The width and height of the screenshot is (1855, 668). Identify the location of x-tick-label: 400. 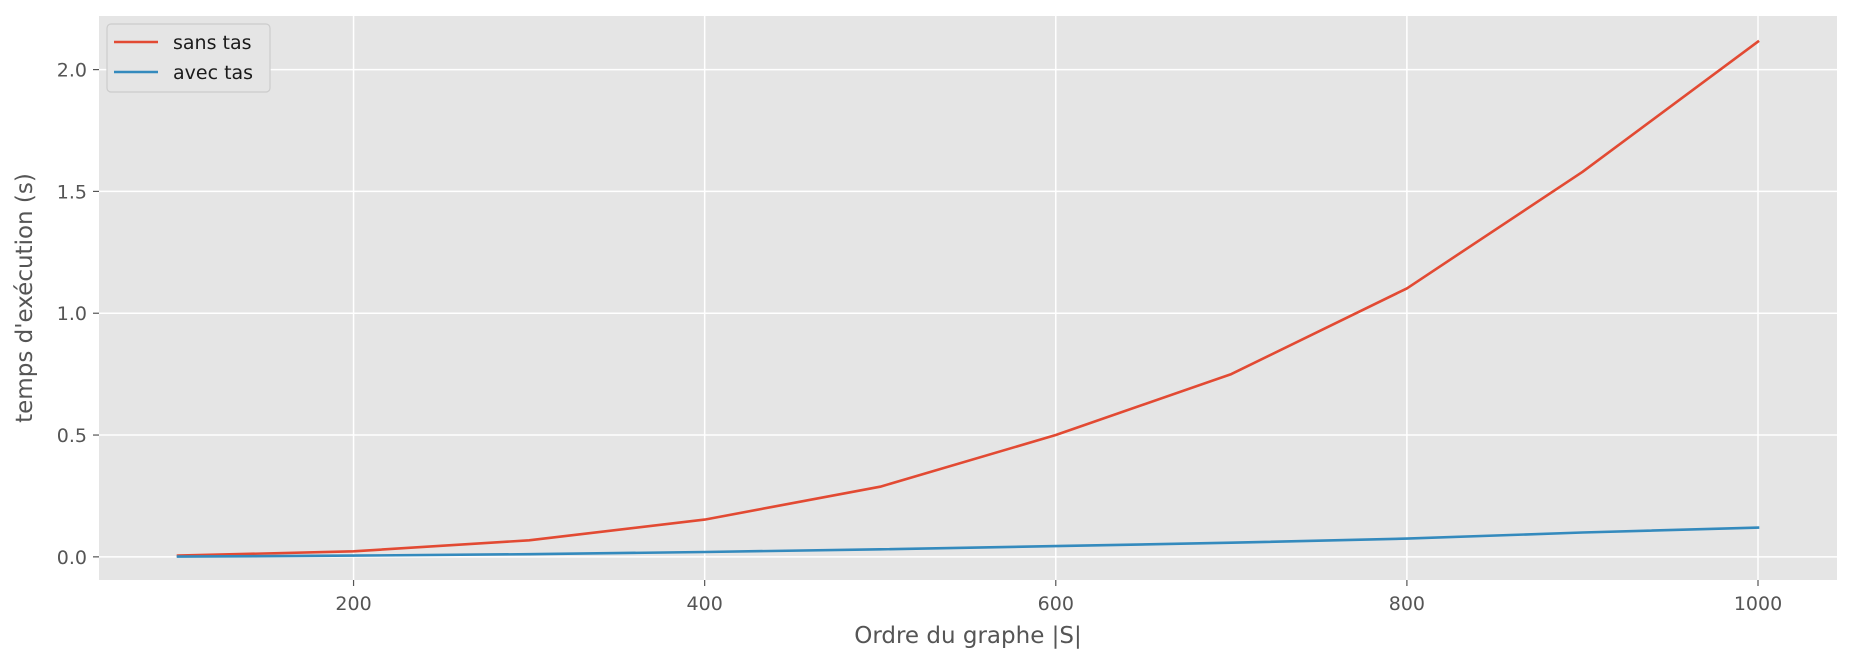
(705, 604).